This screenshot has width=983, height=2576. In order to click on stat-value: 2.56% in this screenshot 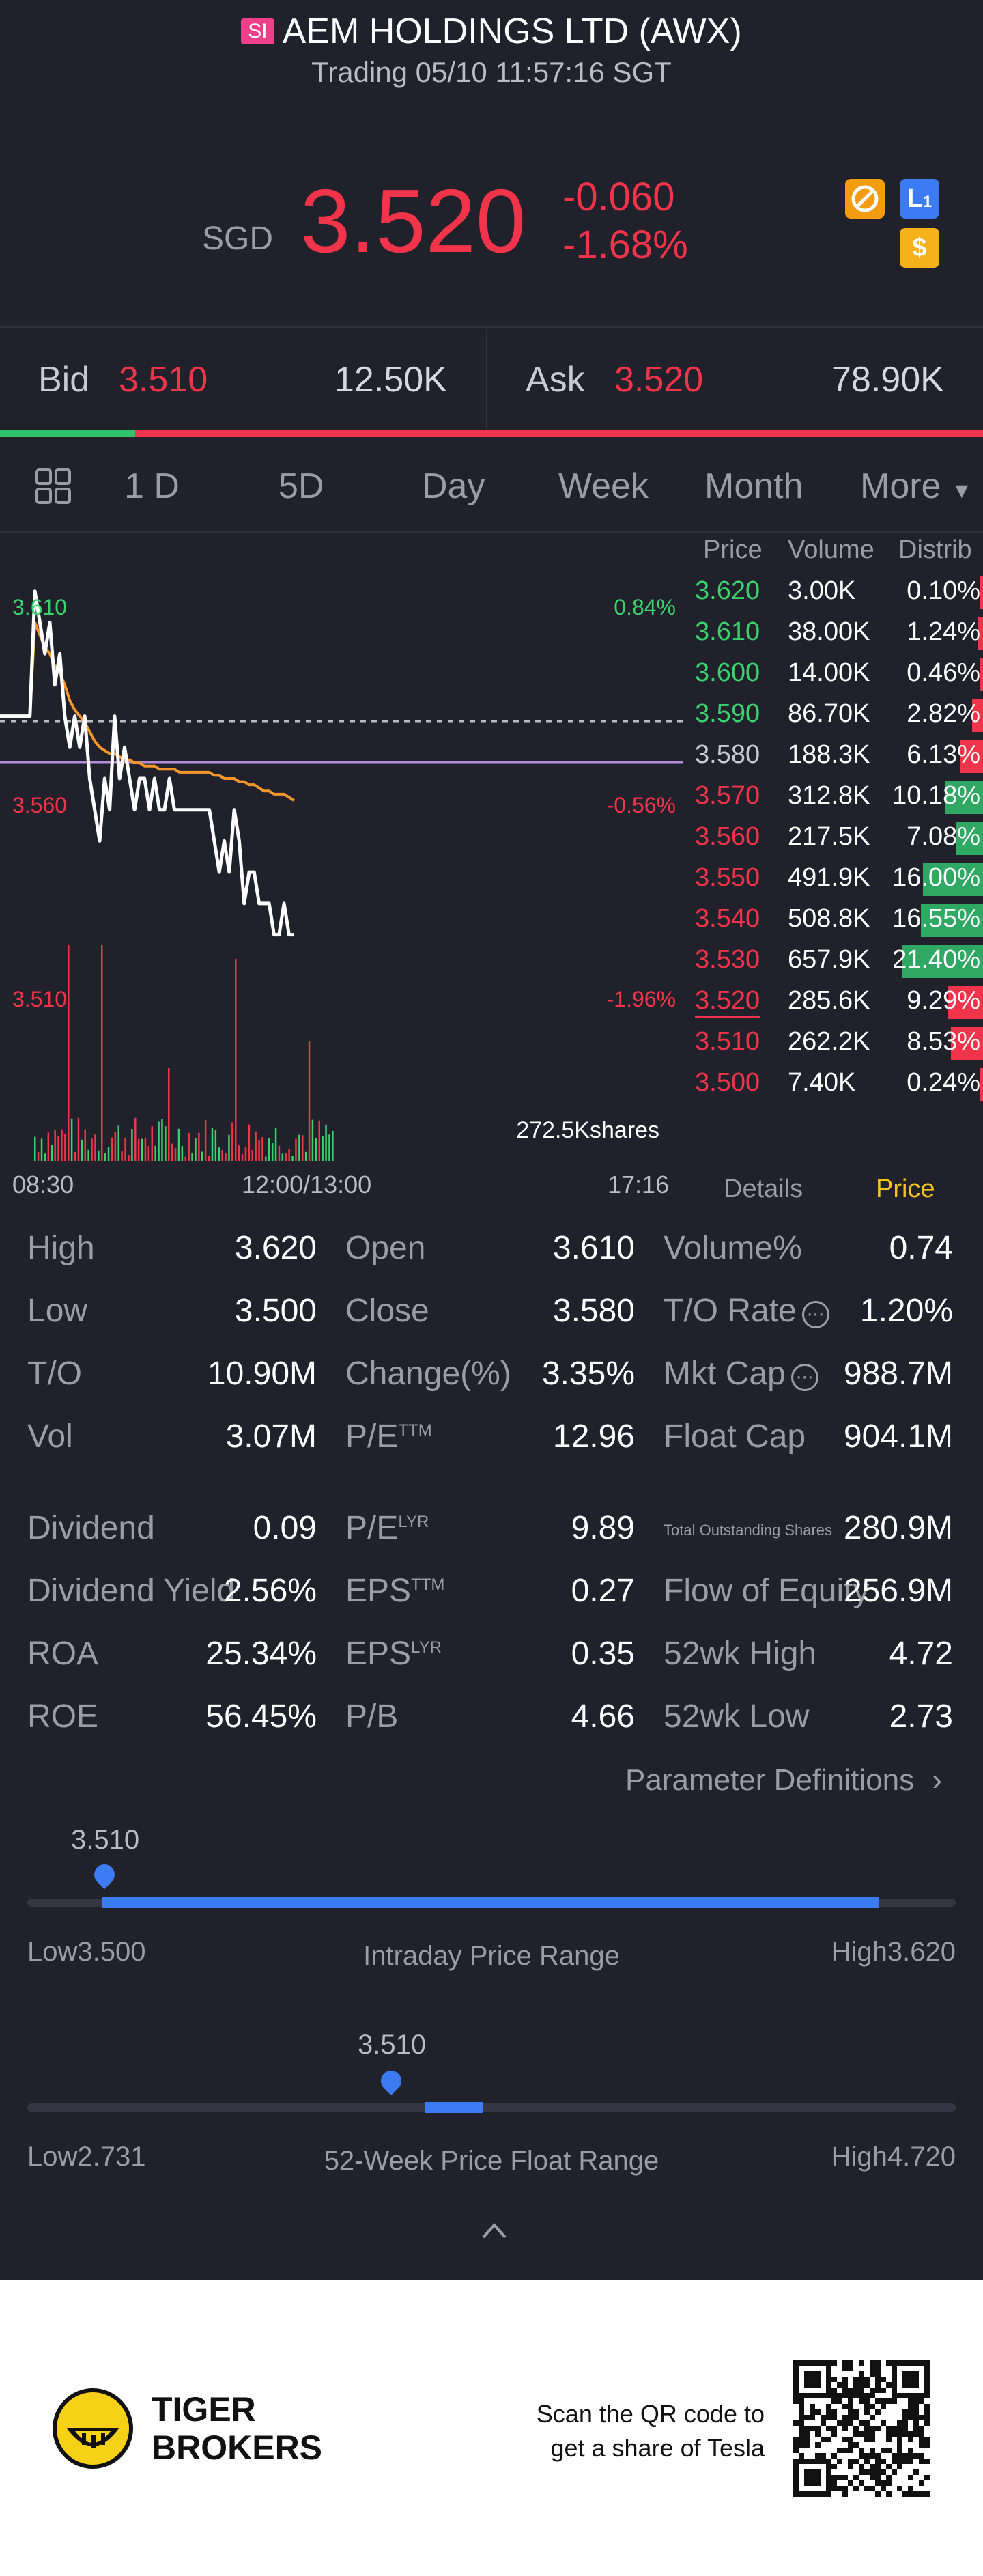, I will do `click(270, 1591)`.